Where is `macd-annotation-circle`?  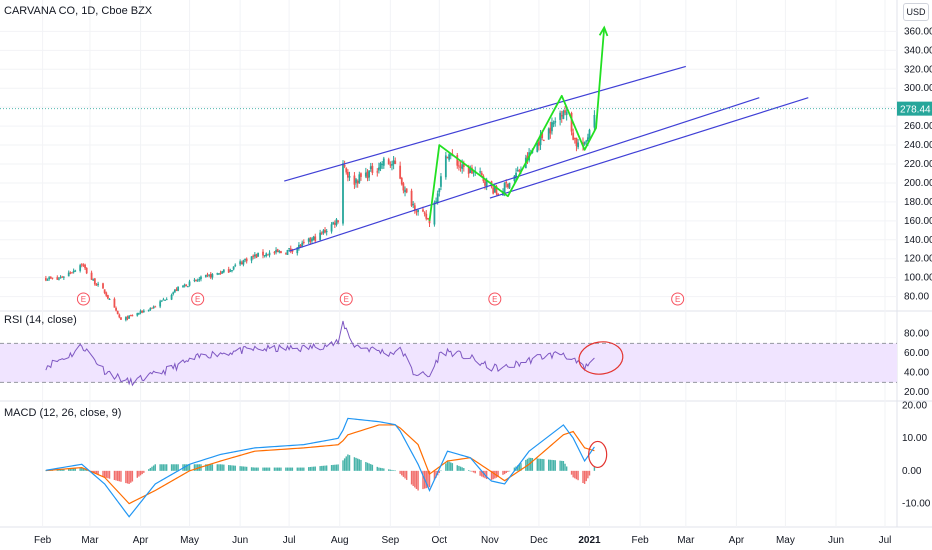
macd-annotation-circle is located at coordinates (598, 454).